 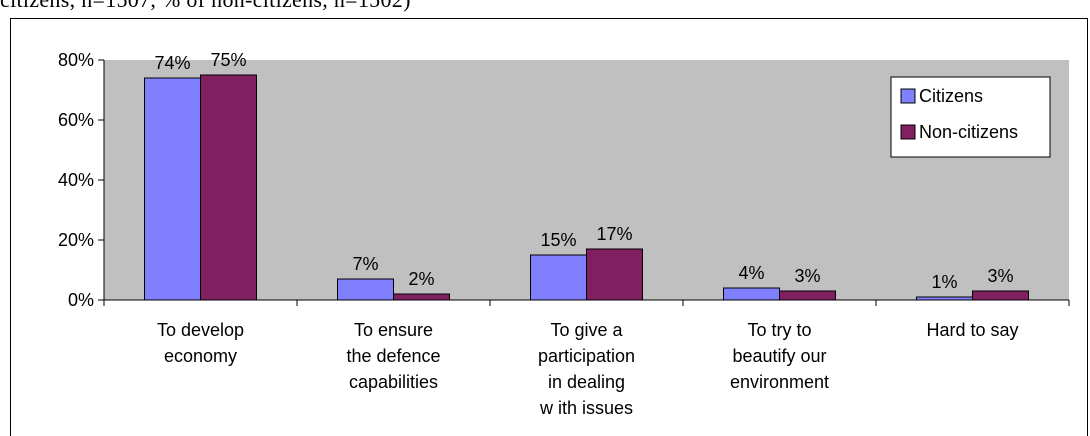 I want to click on legend: Citizens Non-citizens, so click(x=970, y=117).